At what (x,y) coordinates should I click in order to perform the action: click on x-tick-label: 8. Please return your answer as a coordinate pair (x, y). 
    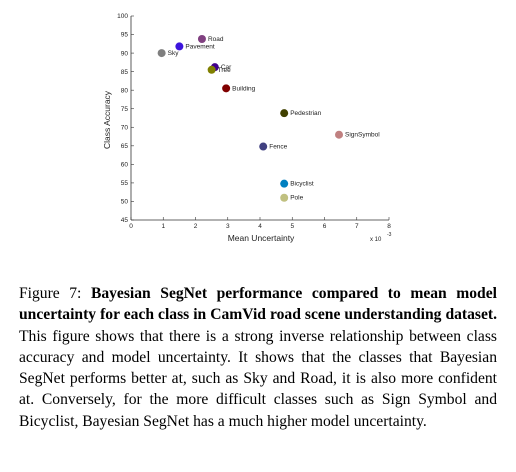
    Looking at the image, I should click on (389, 226).